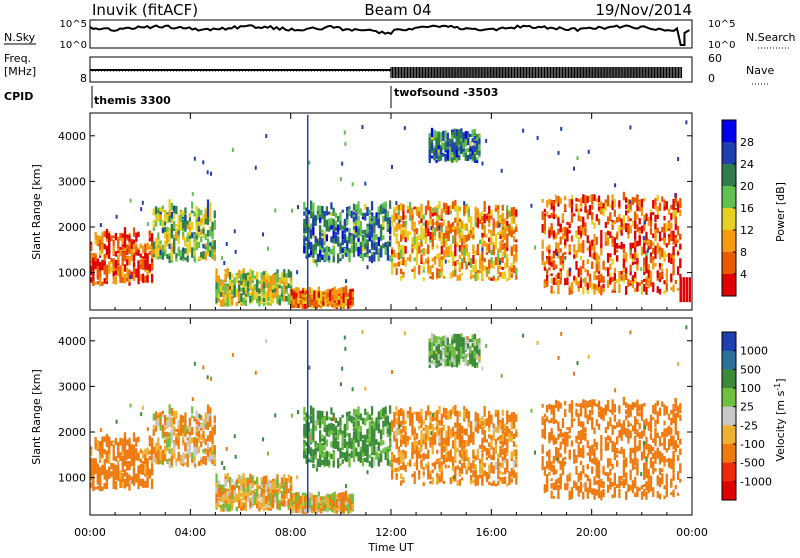 This screenshot has height=558, width=800. Describe the element at coordinates (771, 37) in the screenshot. I see `noise-right-label: N.Search` at that location.